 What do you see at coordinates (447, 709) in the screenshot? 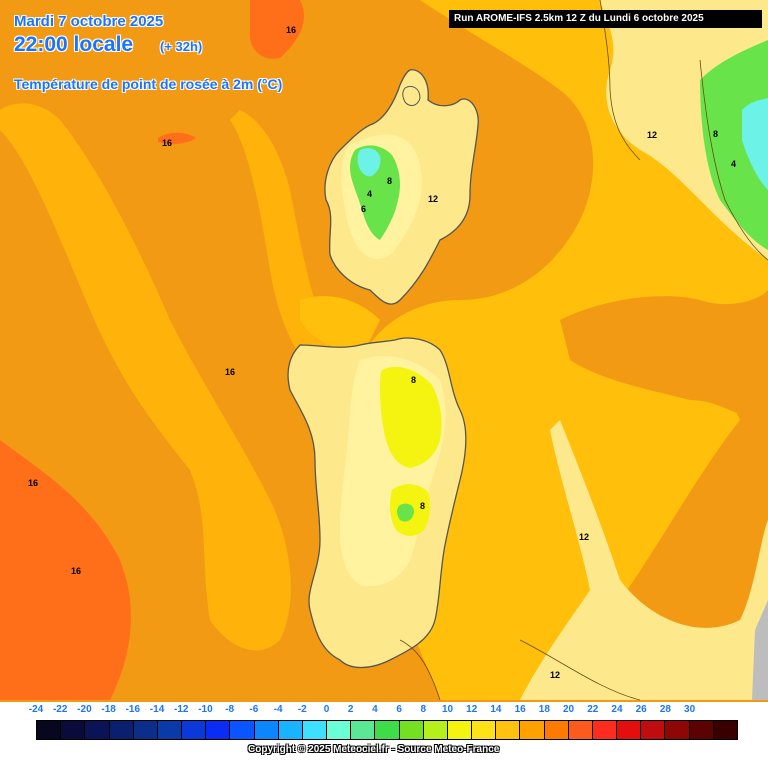
I see `legend-tick-label: 10` at bounding box center [447, 709].